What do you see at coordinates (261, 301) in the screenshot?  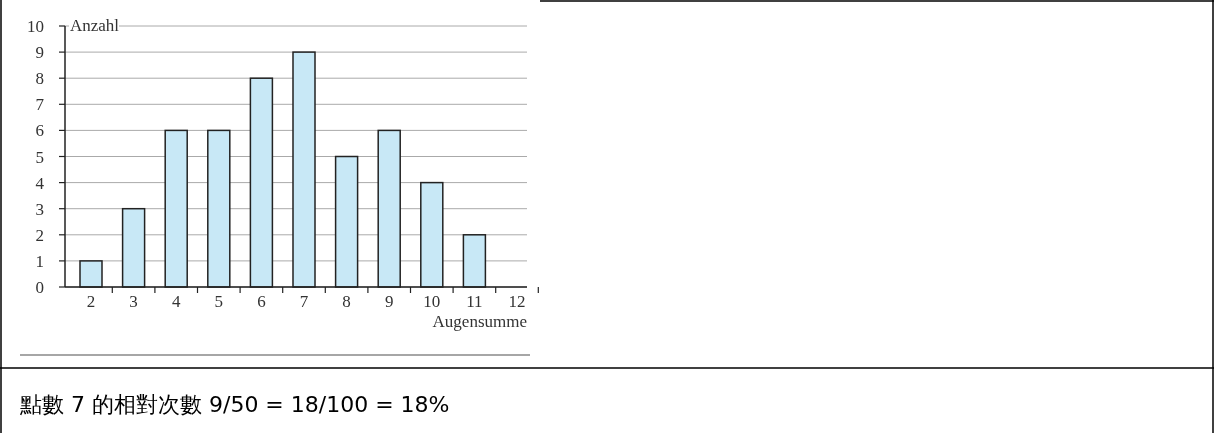 I see `x-tick-label: 6` at bounding box center [261, 301].